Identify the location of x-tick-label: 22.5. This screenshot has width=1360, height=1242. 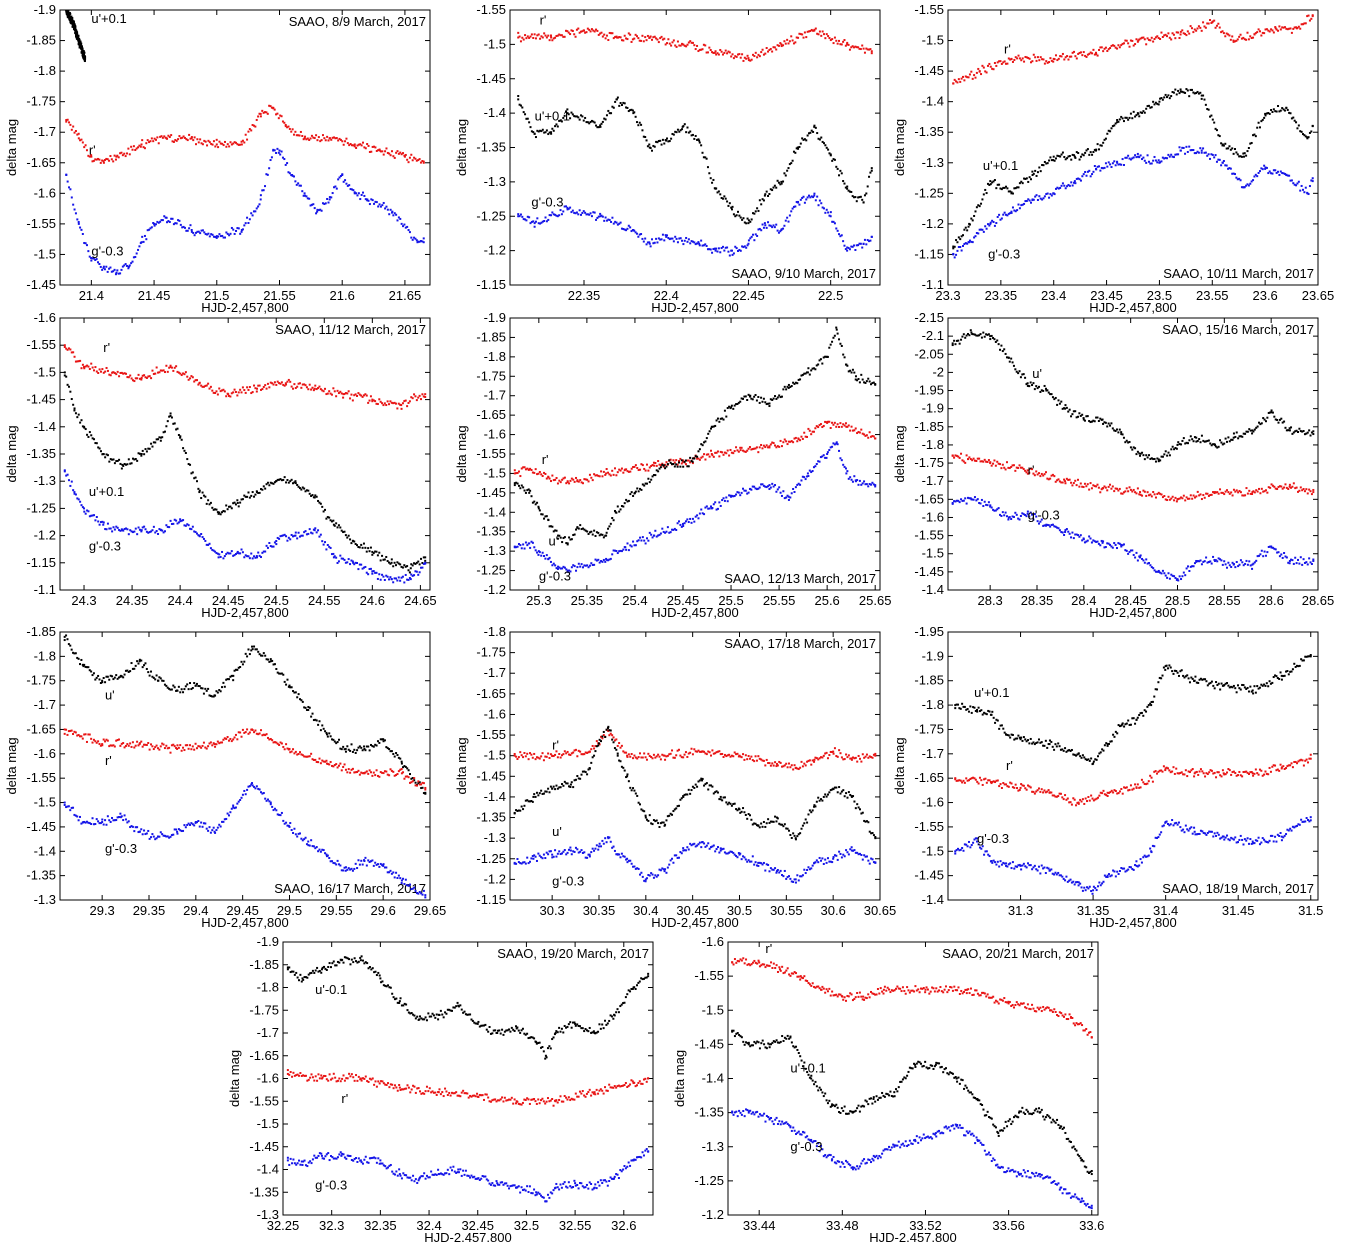
(830, 295).